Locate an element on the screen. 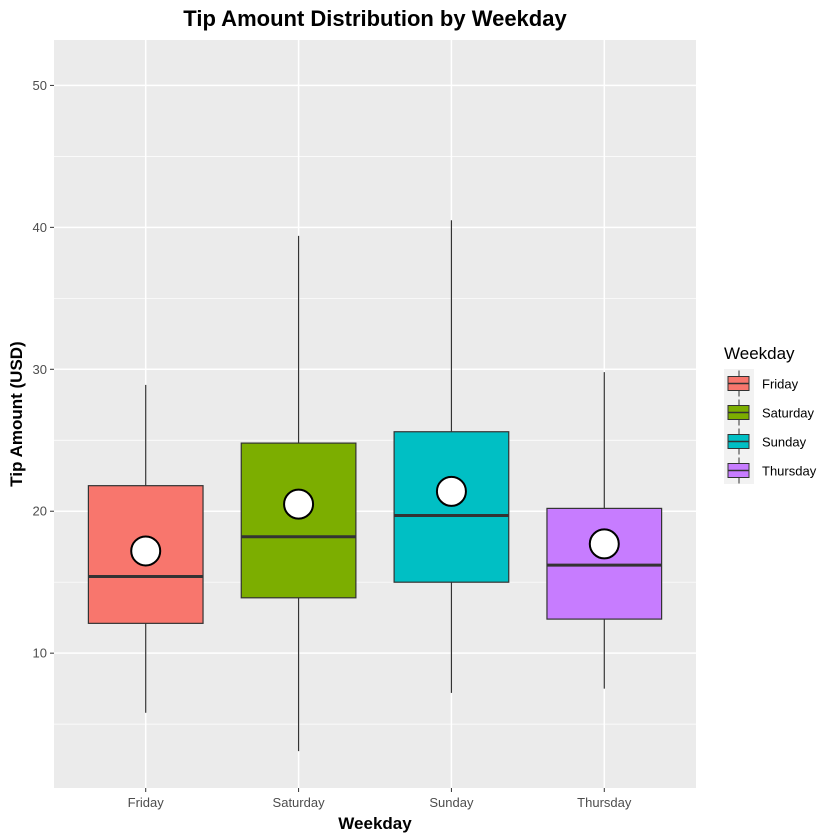 The height and width of the screenshot is (840, 840). x-tick-label: Sunday is located at coordinates (451, 802).